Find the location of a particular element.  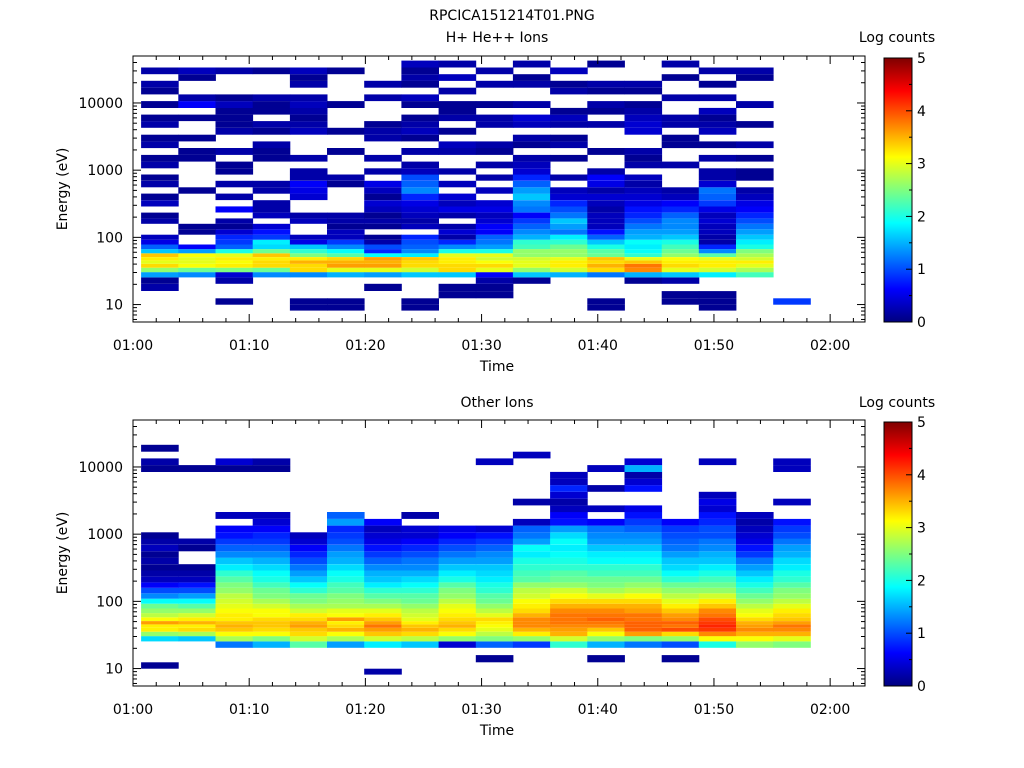

x-tick-label: 02:00 is located at coordinates (830, 710).